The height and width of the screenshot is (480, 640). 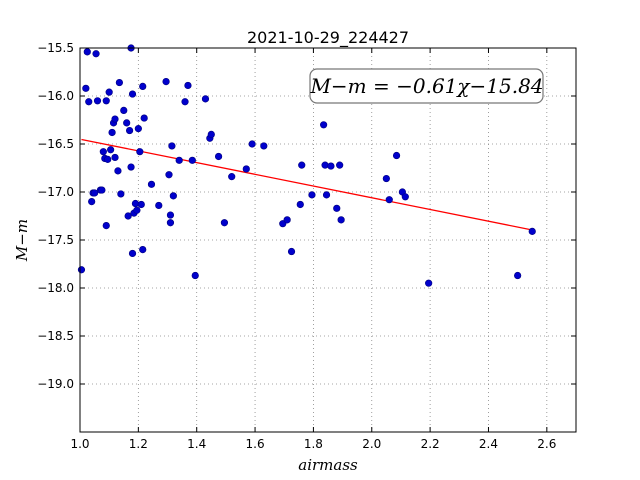 I want to click on x-tick-label: 2.4, so click(x=488, y=444).